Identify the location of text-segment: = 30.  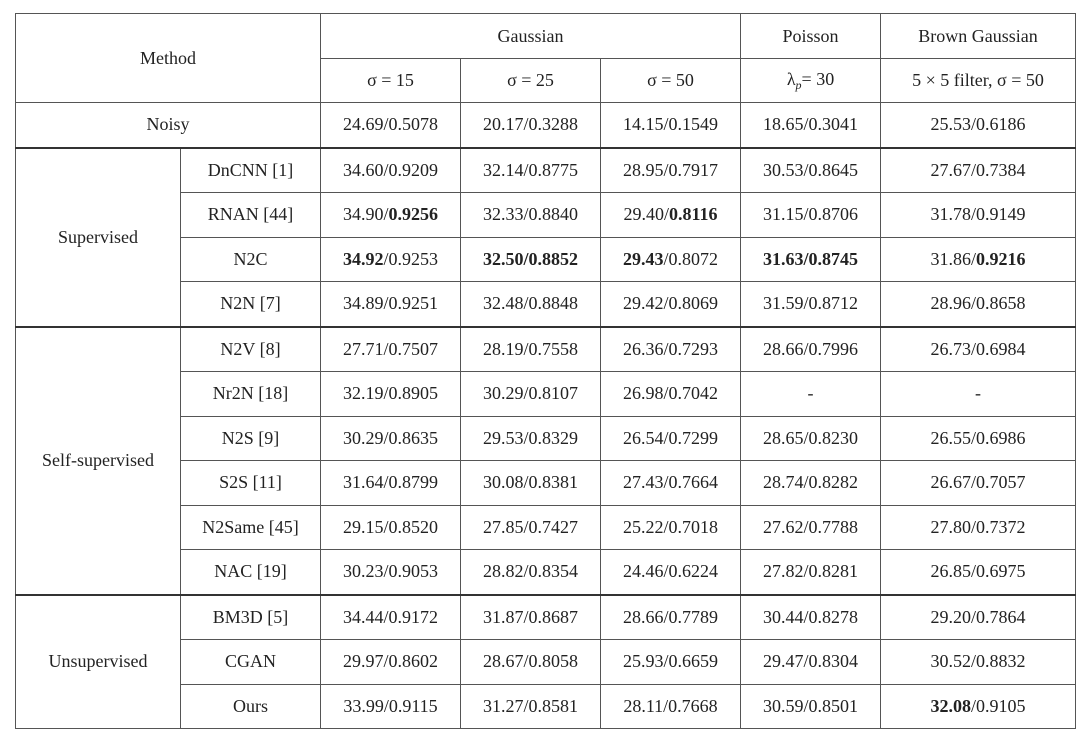
(818, 78).